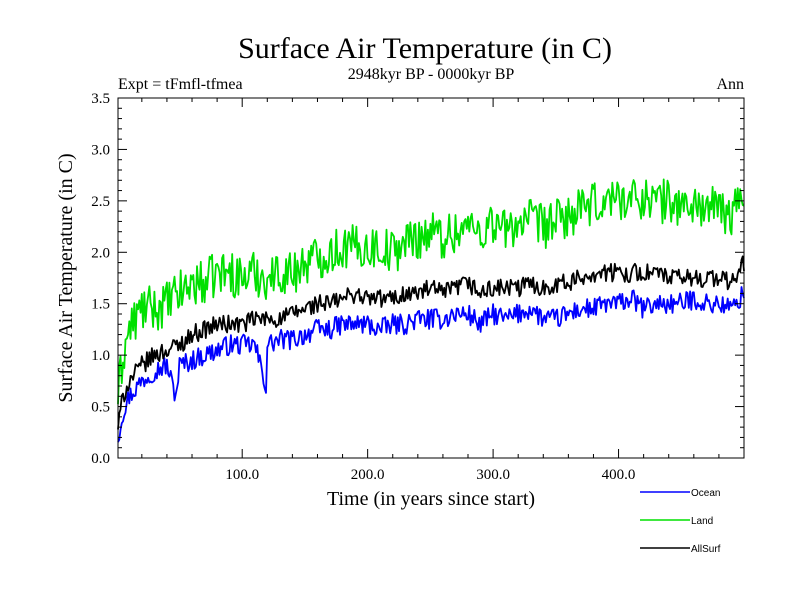 The width and height of the screenshot is (800, 600). What do you see at coordinates (425, 48) in the screenshot?
I see `chart-title: Surface Air Temperature (in C)` at bounding box center [425, 48].